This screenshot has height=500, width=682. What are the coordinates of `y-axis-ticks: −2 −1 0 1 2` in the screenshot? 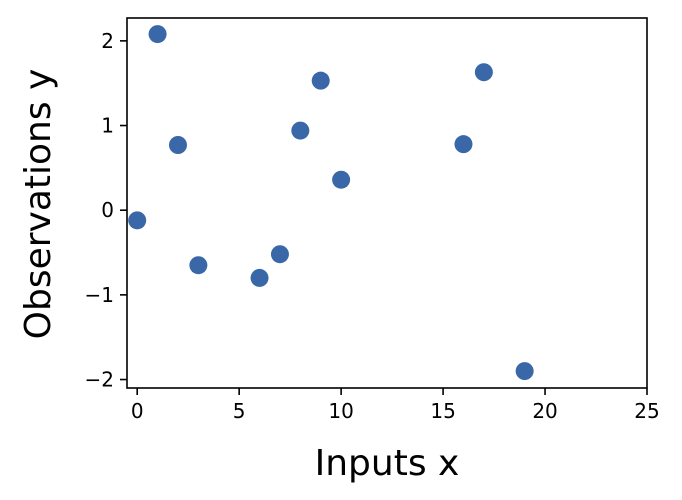 It's located at (106, 210).